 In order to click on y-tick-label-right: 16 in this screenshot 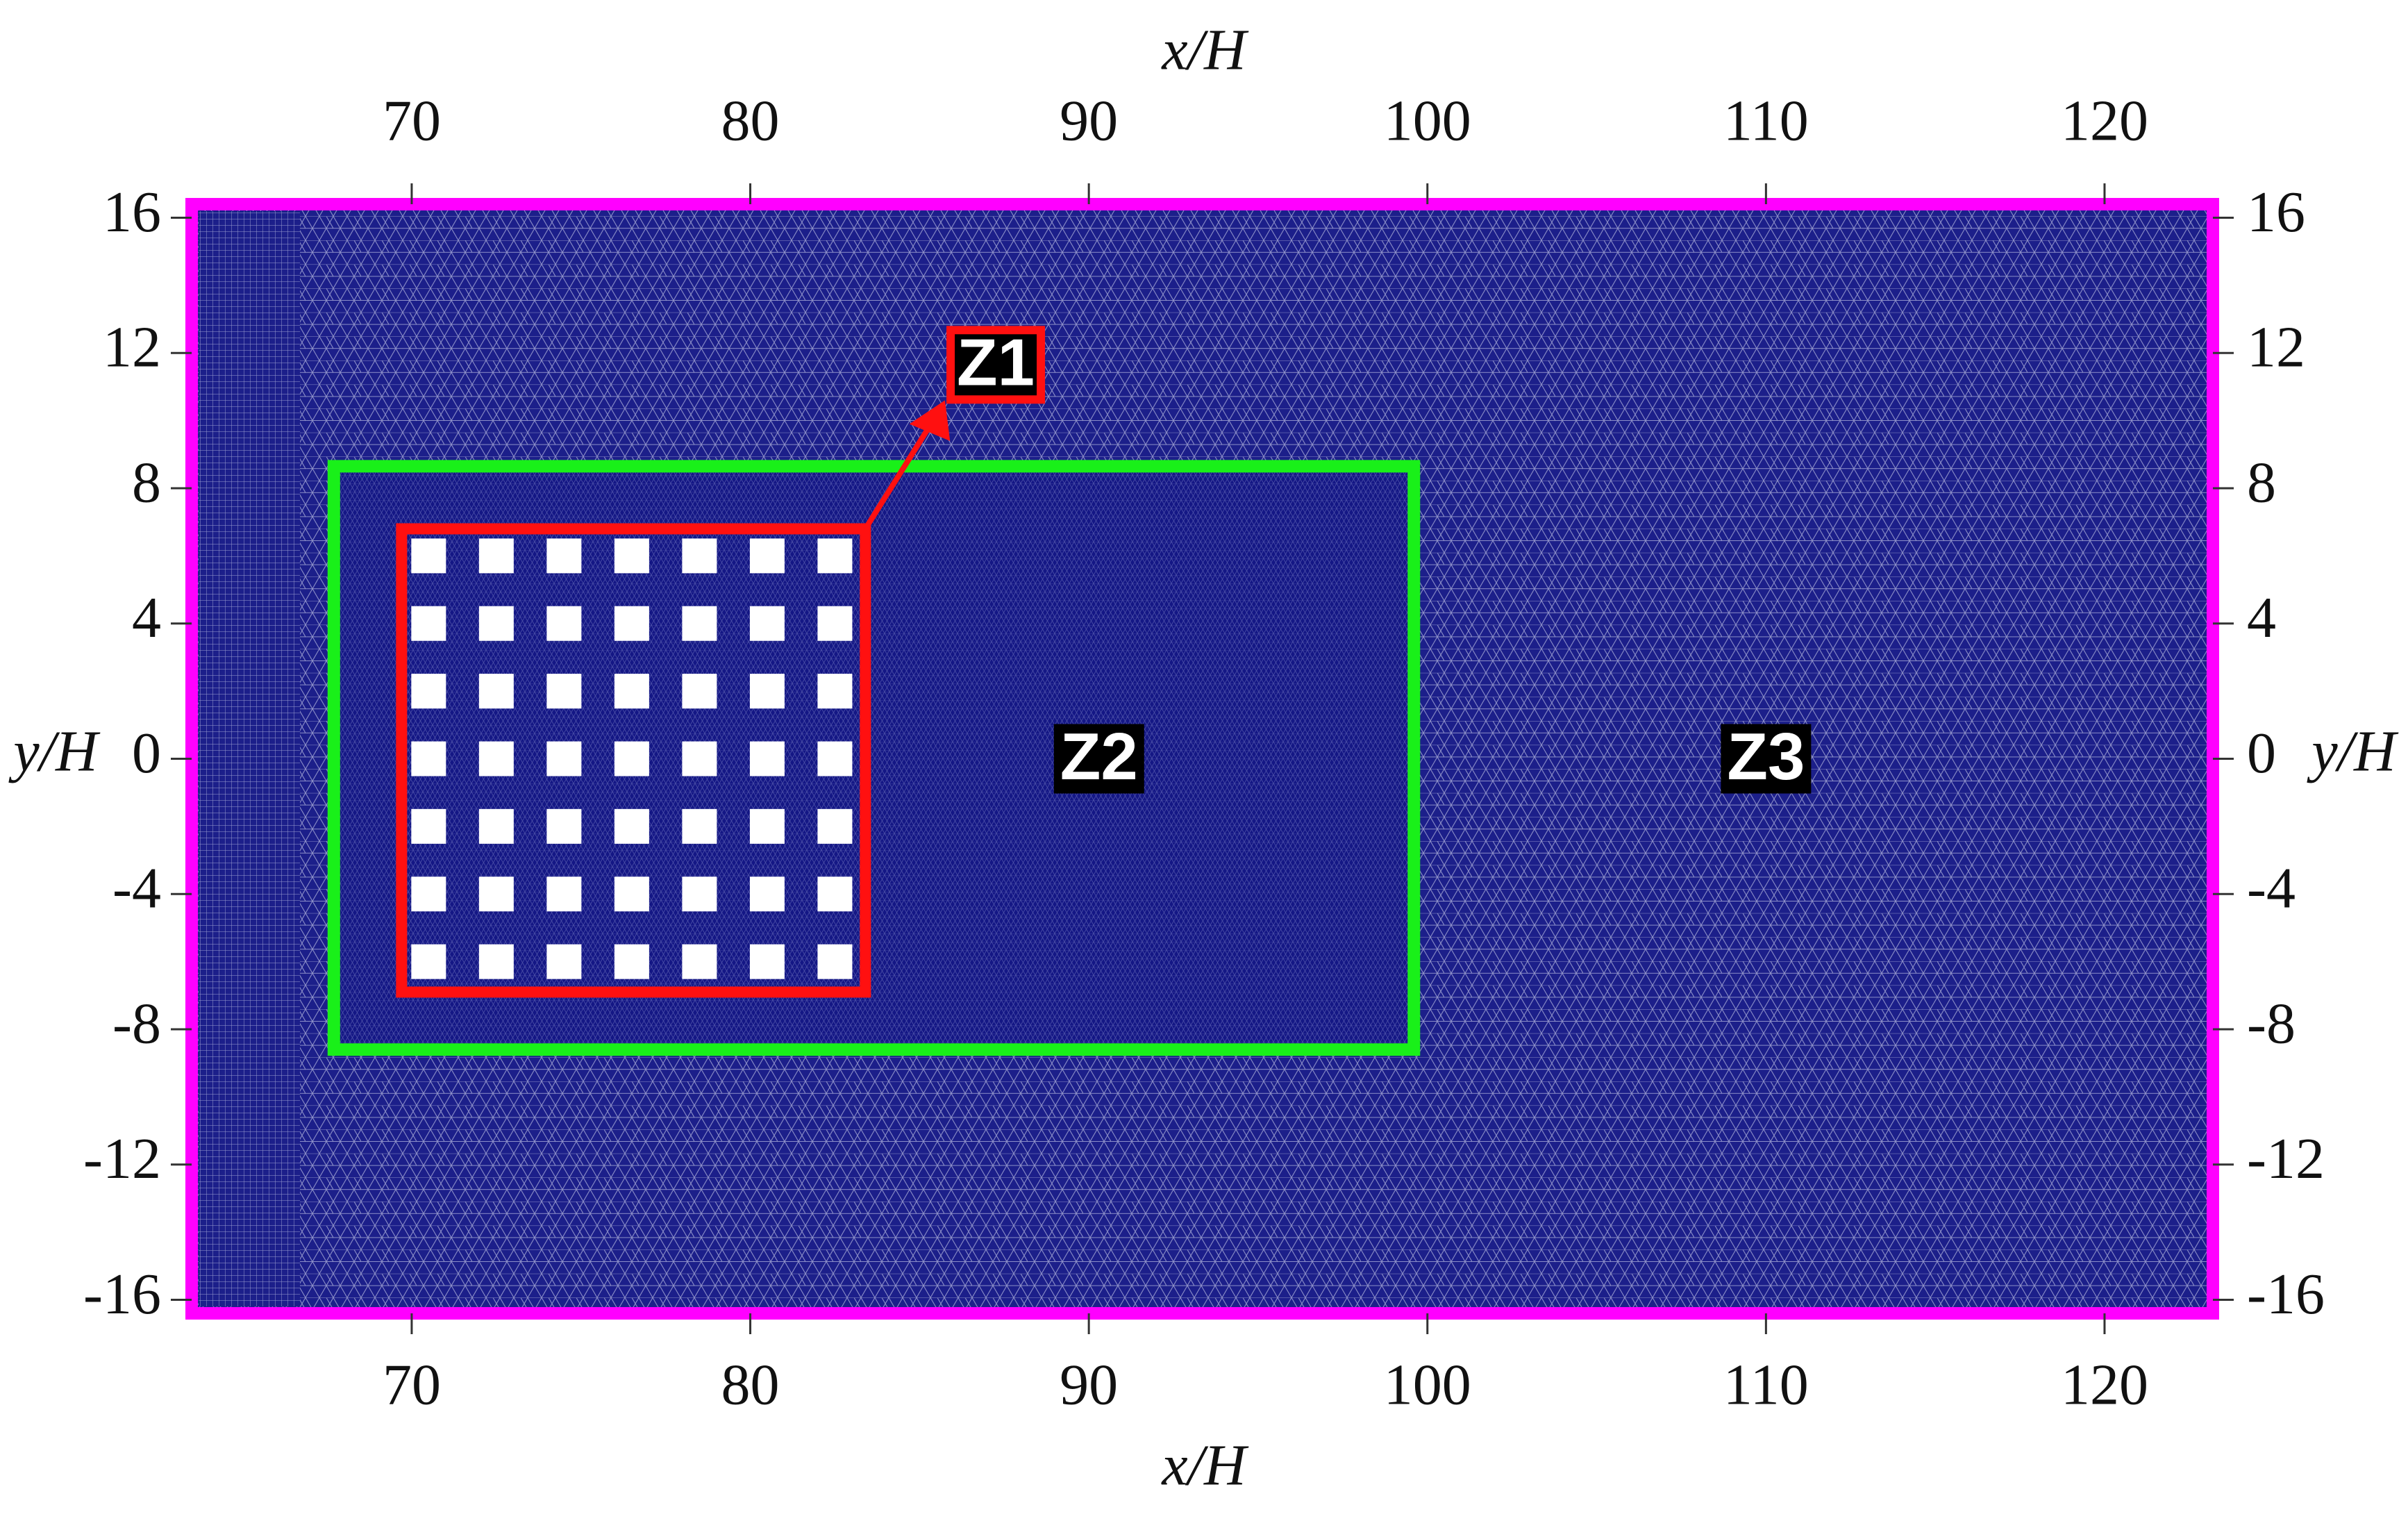, I will do `click(2276, 212)`.